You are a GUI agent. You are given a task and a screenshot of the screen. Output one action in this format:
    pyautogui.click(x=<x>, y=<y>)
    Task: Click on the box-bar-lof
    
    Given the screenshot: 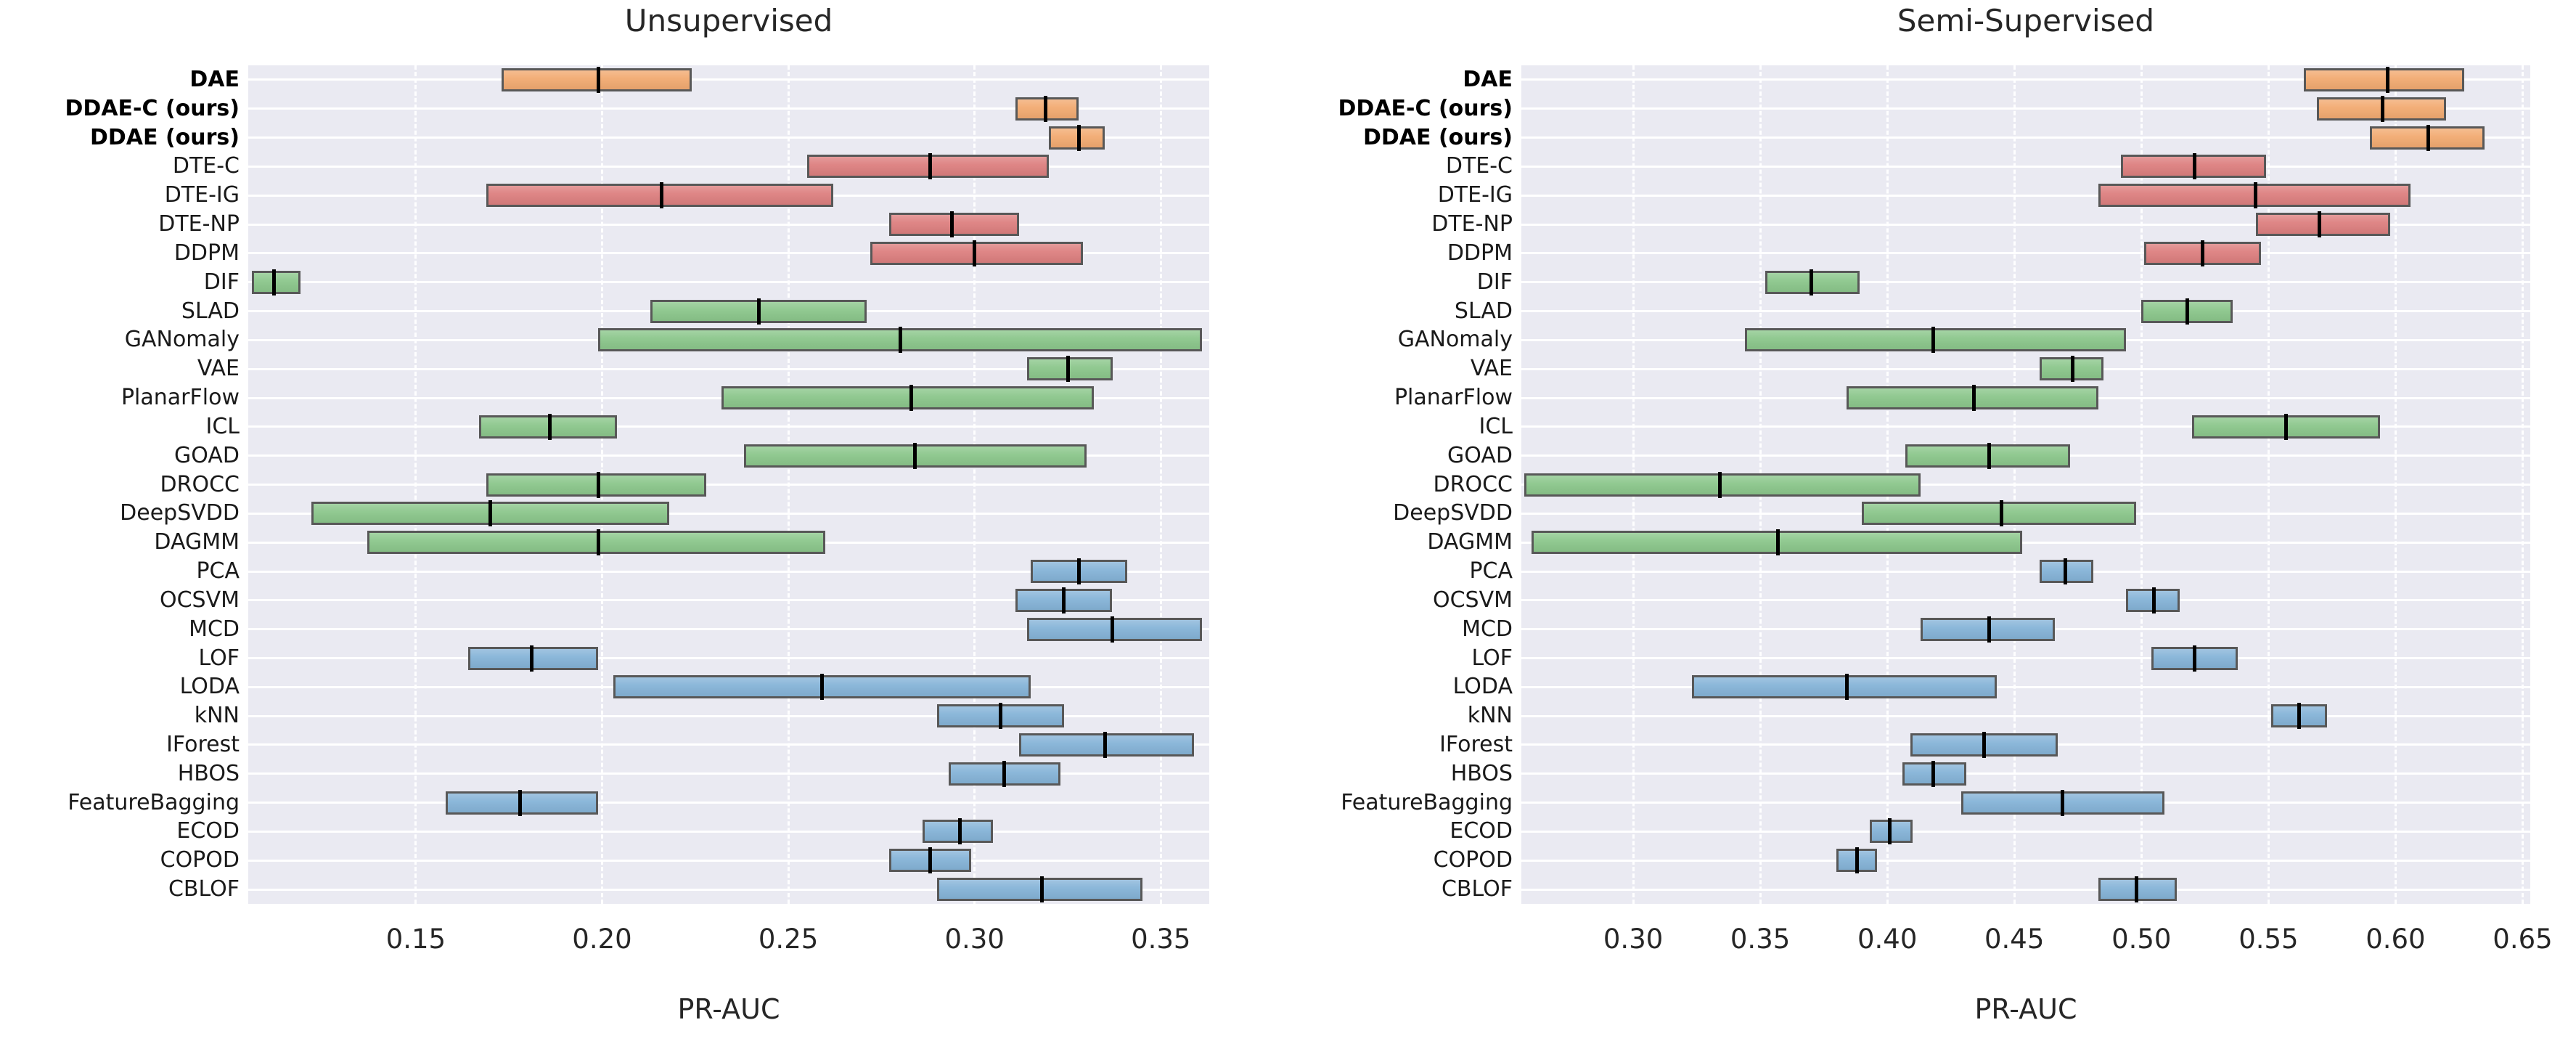 What is the action you would take?
    pyautogui.click(x=533, y=658)
    